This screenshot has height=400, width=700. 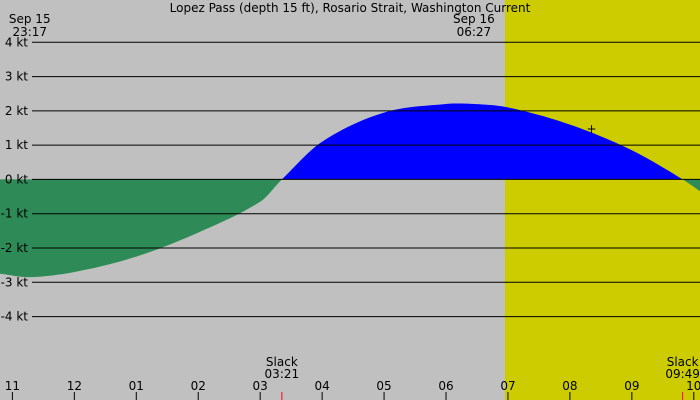 What do you see at coordinates (16, 111) in the screenshot?
I see `y-tick-label: 2 kt` at bounding box center [16, 111].